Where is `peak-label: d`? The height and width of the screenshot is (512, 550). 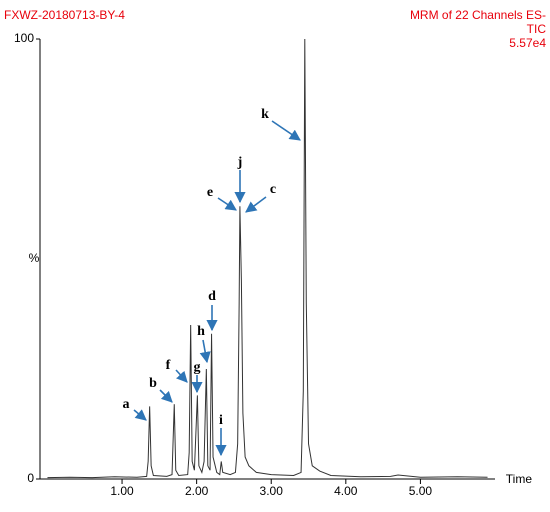
peak-label: d is located at coordinates (212, 296).